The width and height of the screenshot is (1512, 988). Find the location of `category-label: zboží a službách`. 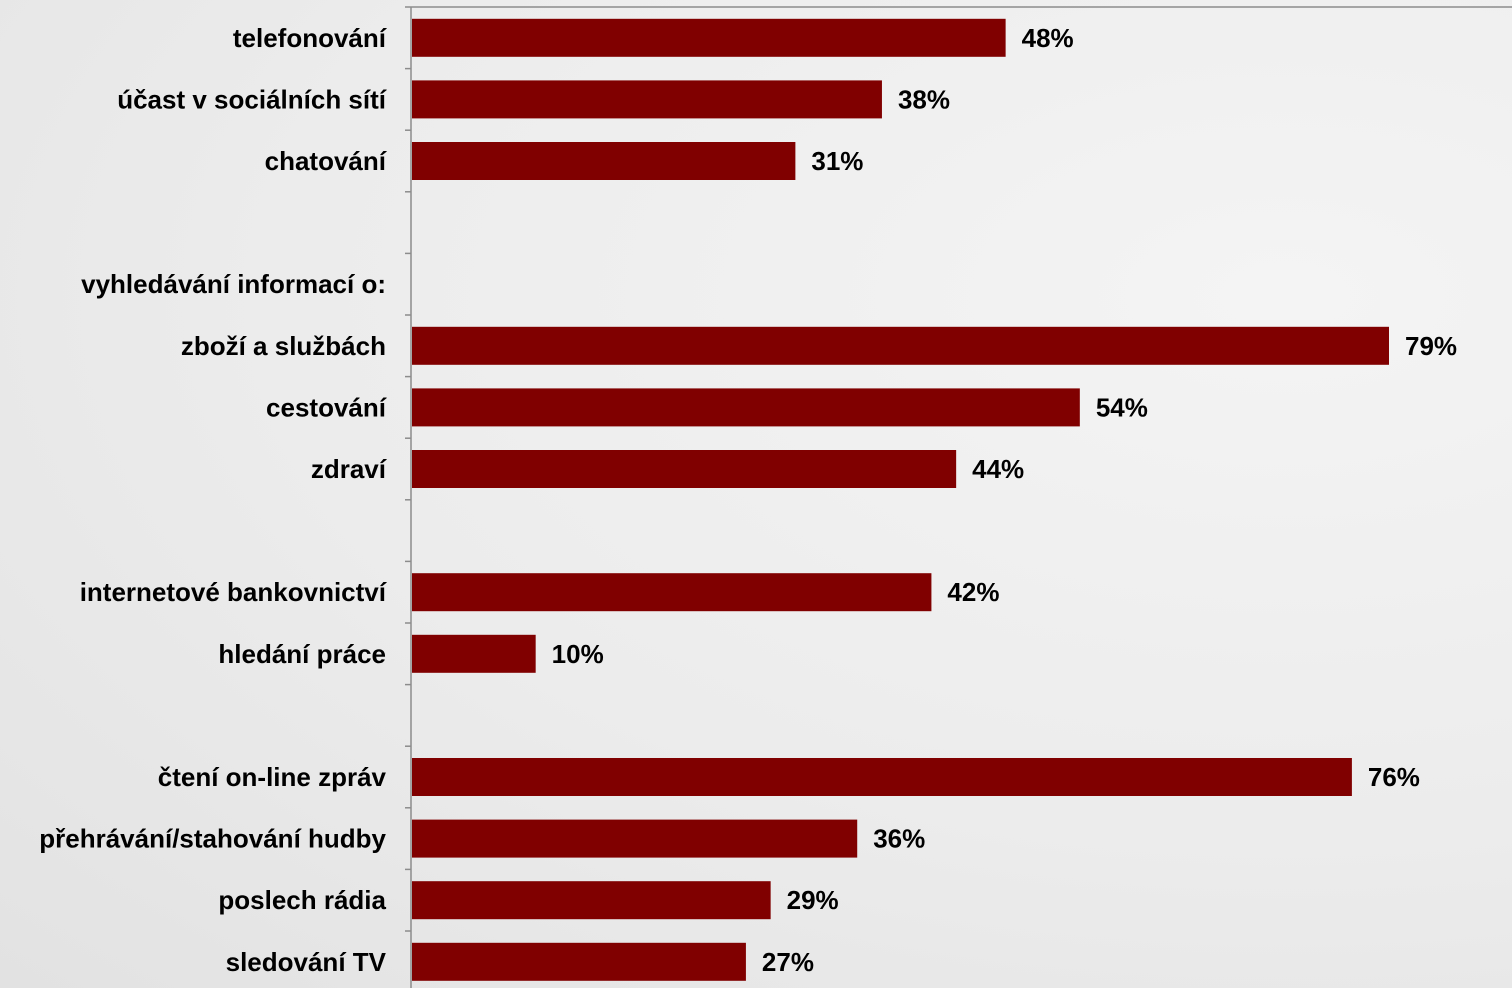

category-label: zboží a službách is located at coordinates (283, 346).